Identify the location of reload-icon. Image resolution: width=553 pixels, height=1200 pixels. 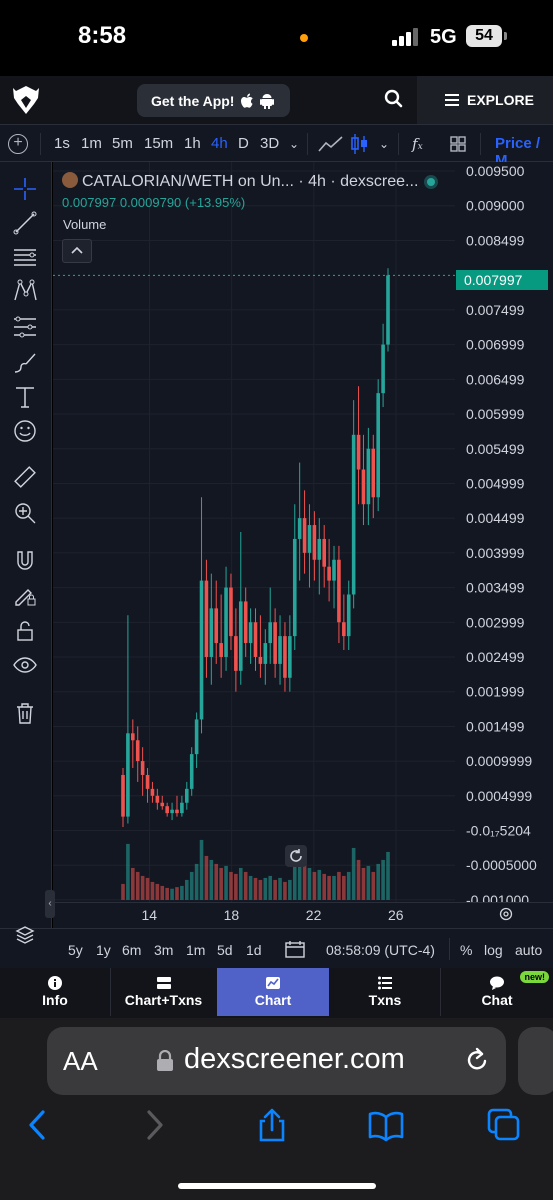
(477, 1060).